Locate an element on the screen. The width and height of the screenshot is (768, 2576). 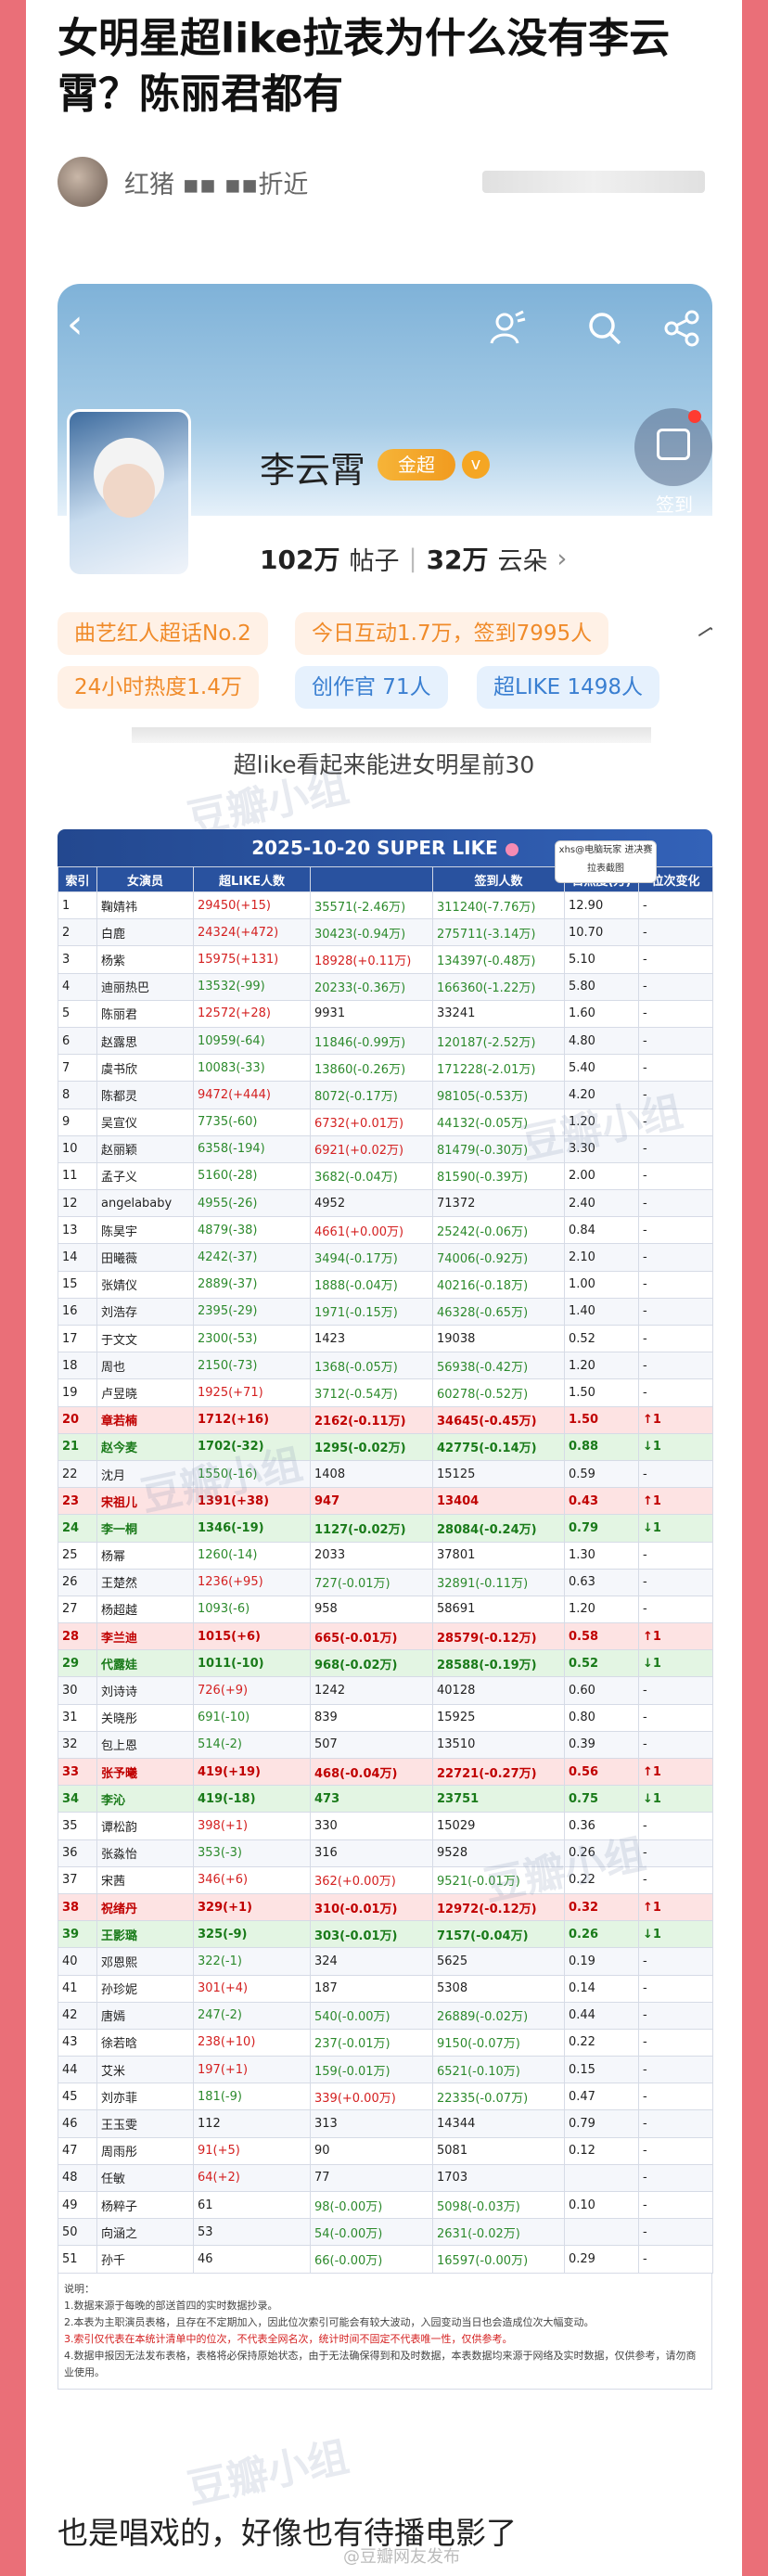
cell-superlike: 7735(-60) is located at coordinates (252, 1122).